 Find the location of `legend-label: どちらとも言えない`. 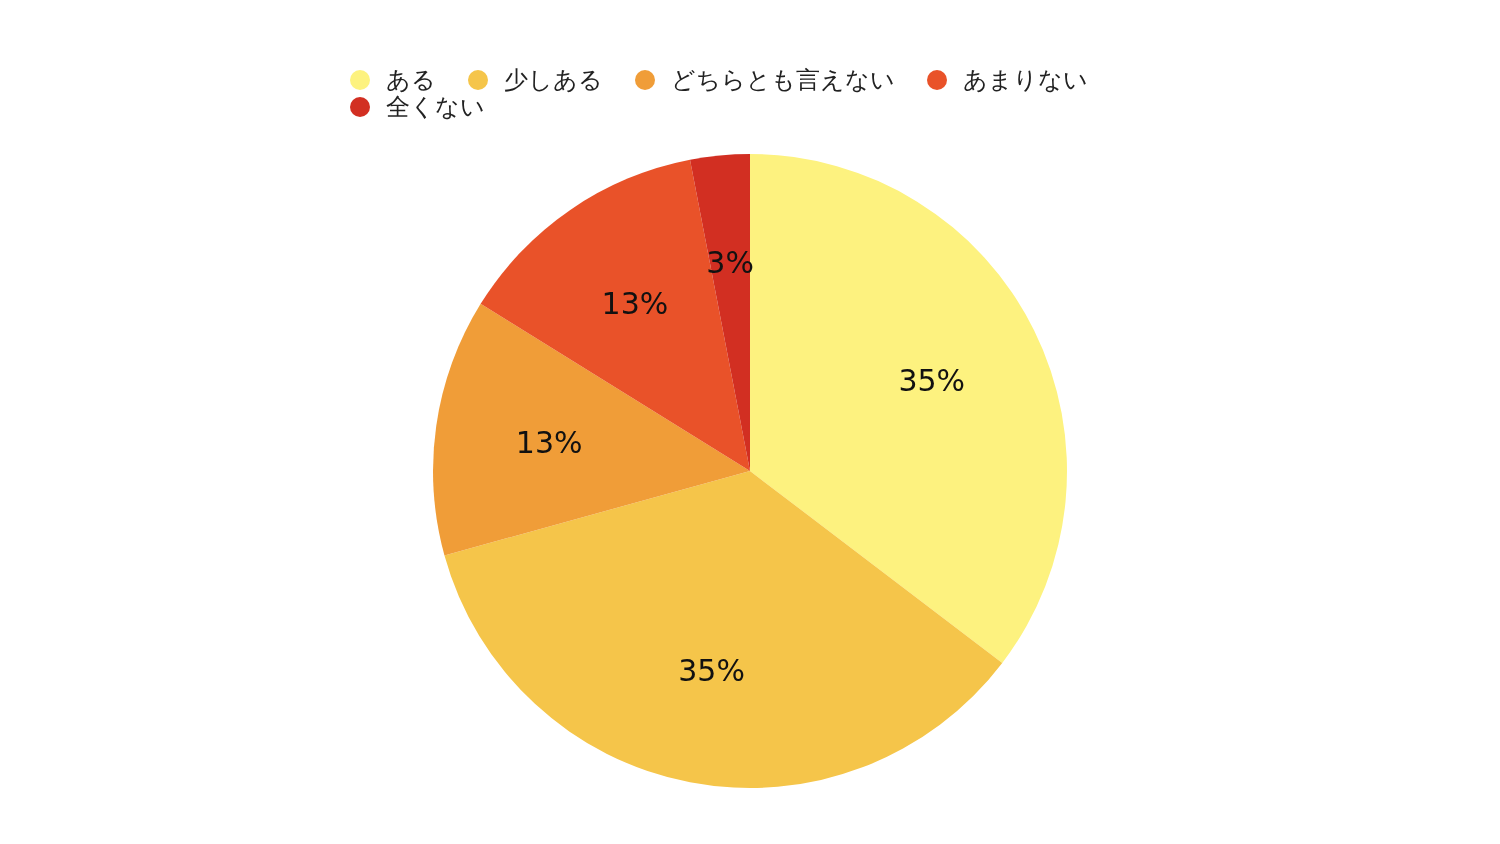

legend-label: どちらとも言えない is located at coordinates (783, 80).